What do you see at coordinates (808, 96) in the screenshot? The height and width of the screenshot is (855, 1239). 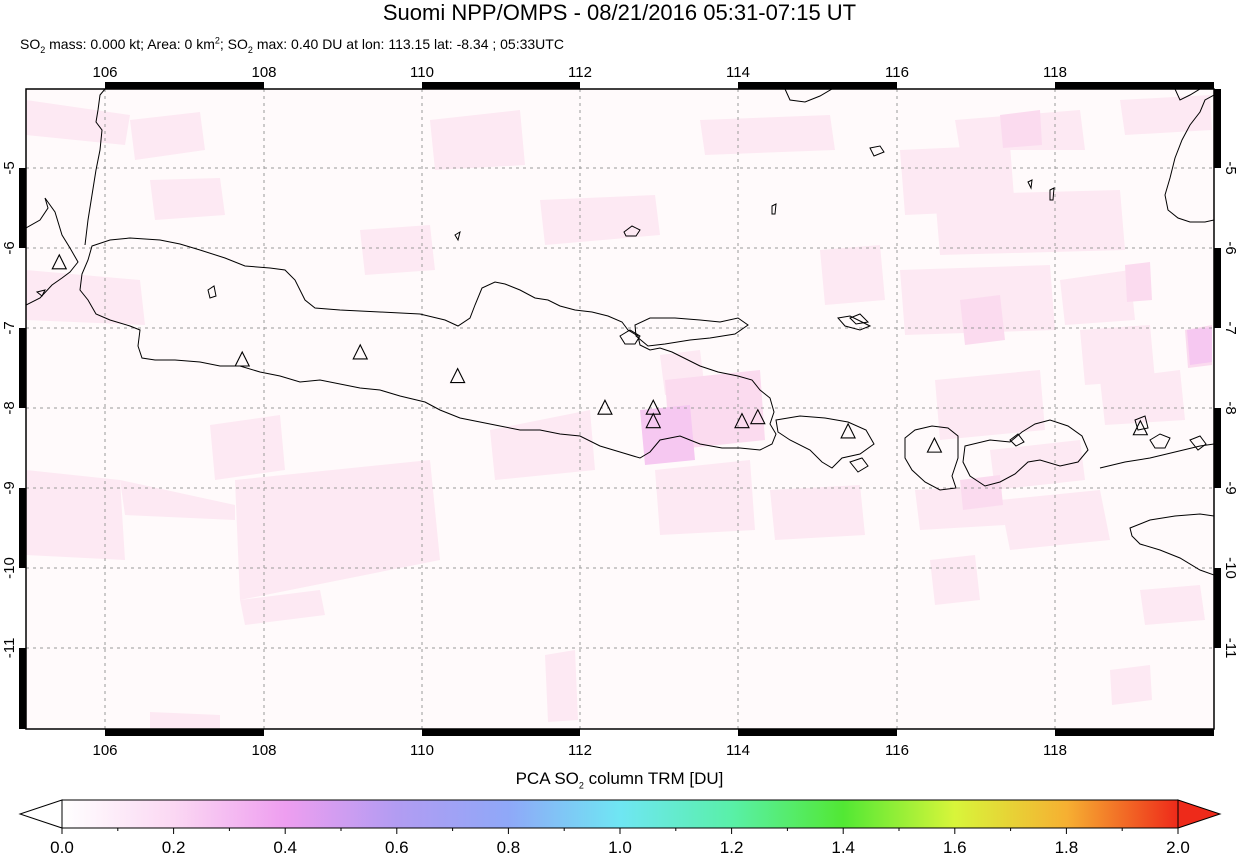 I see `kalimantan-tip` at bounding box center [808, 96].